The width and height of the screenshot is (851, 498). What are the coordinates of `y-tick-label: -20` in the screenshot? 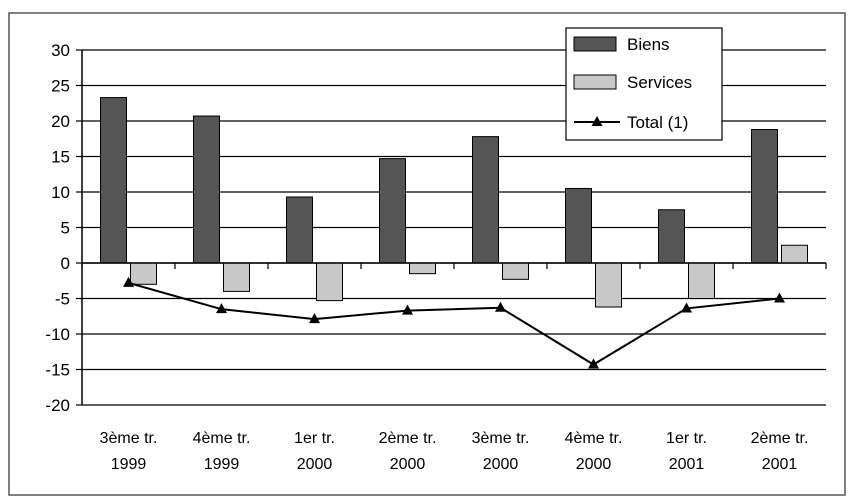 It's located at (57, 405).